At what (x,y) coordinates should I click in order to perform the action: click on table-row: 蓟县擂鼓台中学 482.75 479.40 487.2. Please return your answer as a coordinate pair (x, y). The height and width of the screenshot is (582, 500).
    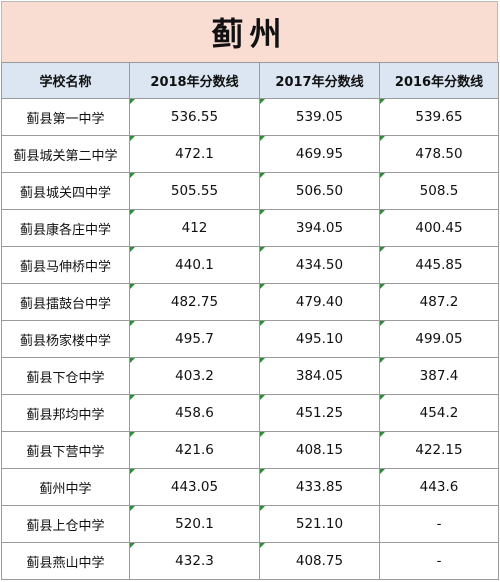
    Looking at the image, I should click on (250, 302).